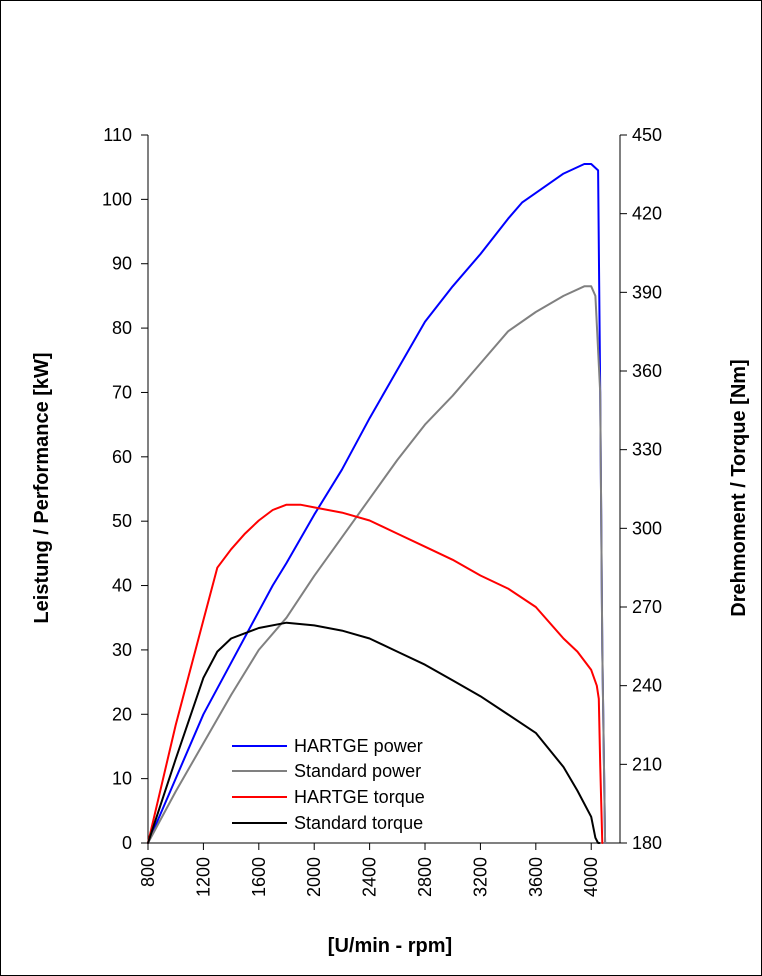  I want to click on legend-label-standard-power: Standard power, so click(357, 771).